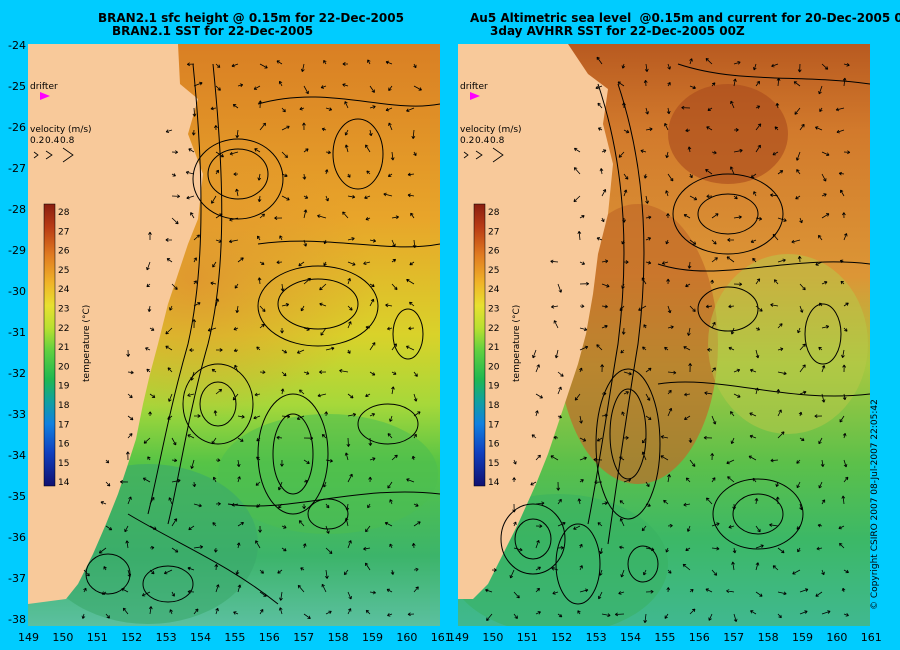  I want to click on colorbar-tick-label: 24, so click(64, 290).